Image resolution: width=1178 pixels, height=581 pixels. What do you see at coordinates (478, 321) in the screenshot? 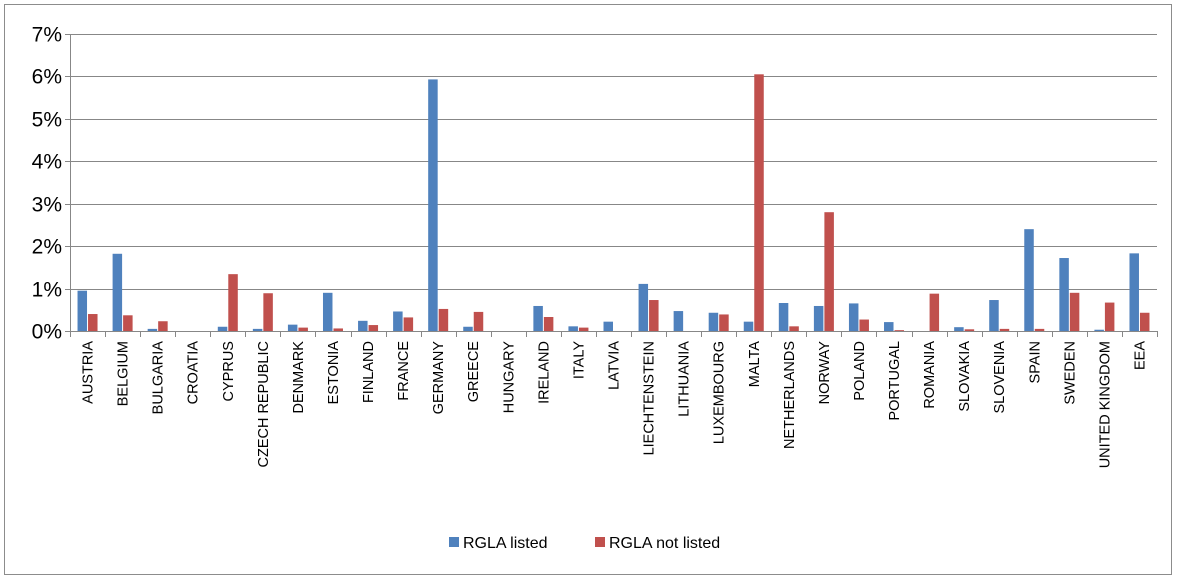
I see `bar-rgla-not-listed-greece` at bounding box center [478, 321].